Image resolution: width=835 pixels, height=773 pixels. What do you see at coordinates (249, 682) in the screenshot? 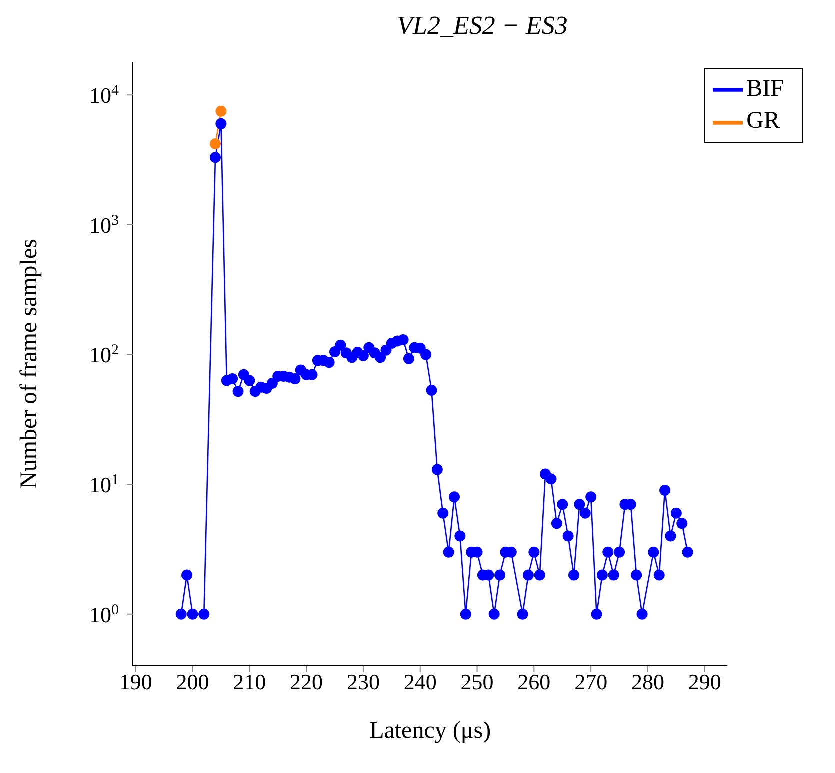
I see `x-tick-label: 210` at bounding box center [249, 682].